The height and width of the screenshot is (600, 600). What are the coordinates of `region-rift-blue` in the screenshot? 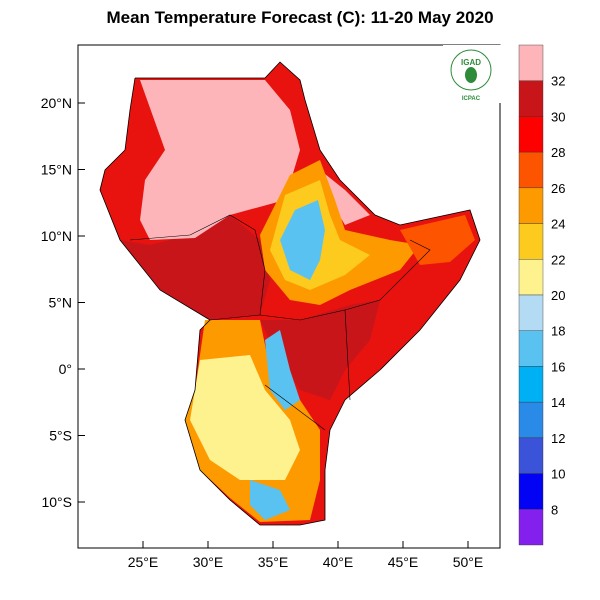 It's located at (282, 370).